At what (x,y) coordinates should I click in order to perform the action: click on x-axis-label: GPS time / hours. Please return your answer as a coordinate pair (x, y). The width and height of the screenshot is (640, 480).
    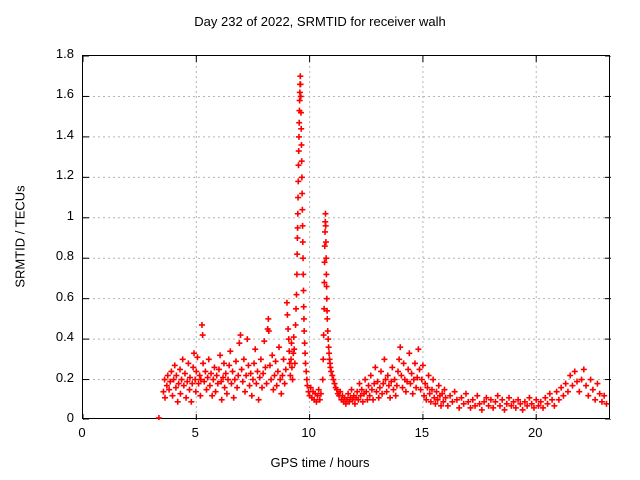
    Looking at the image, I should click on (320, 462).